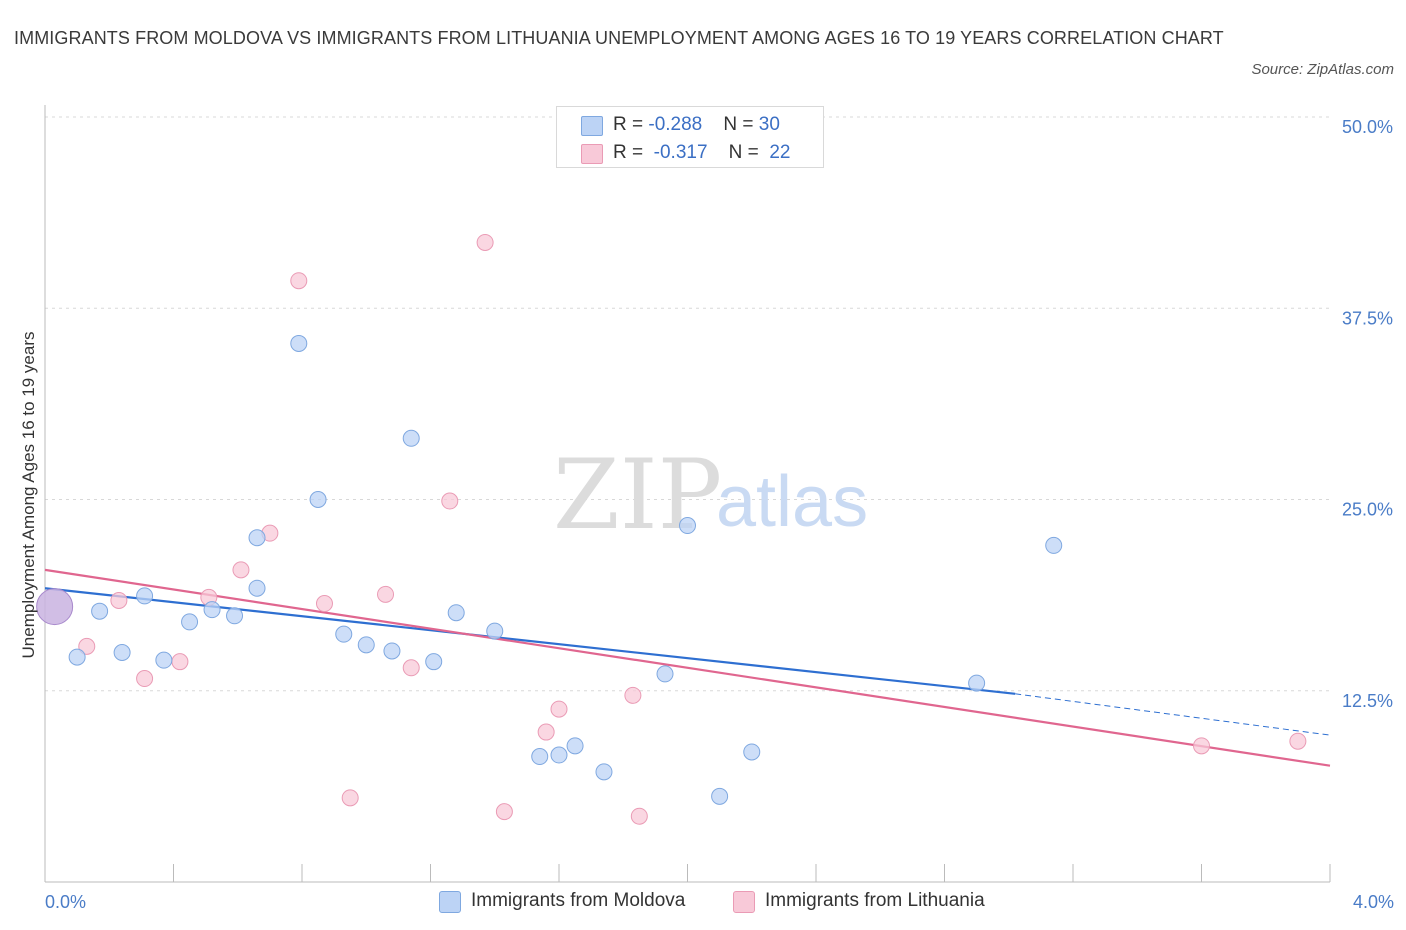 This screenshot has width=1406, height=930. Describe the element at coordinates (1367, 510) in the screenshot. I see `y-tick-label: 25.0%` at that location.